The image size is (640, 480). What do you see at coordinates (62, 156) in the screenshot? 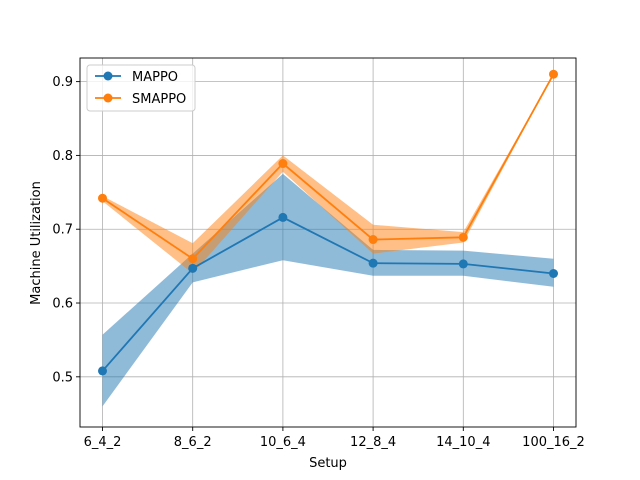
I see `y-tick-label: 0.8` at bounding box center [62, 156].